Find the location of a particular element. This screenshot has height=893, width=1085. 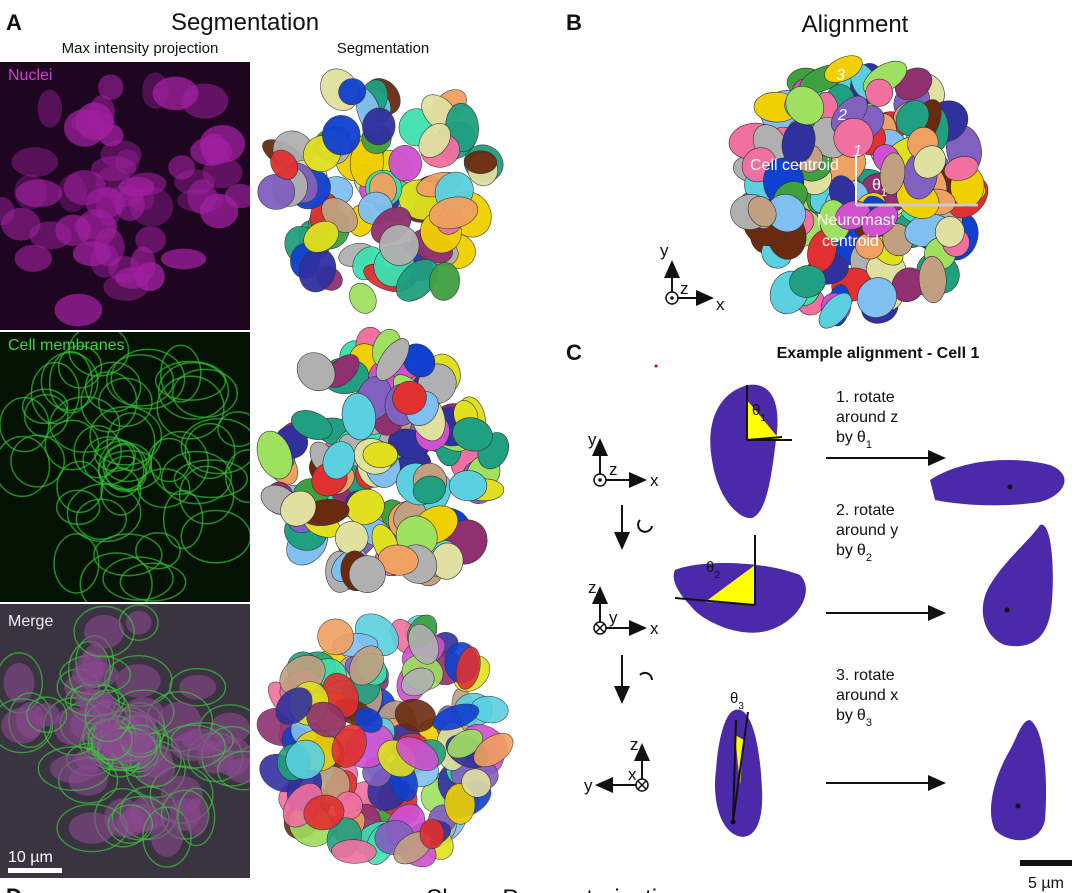

axis-label: y is located at coordinates (588, 785).